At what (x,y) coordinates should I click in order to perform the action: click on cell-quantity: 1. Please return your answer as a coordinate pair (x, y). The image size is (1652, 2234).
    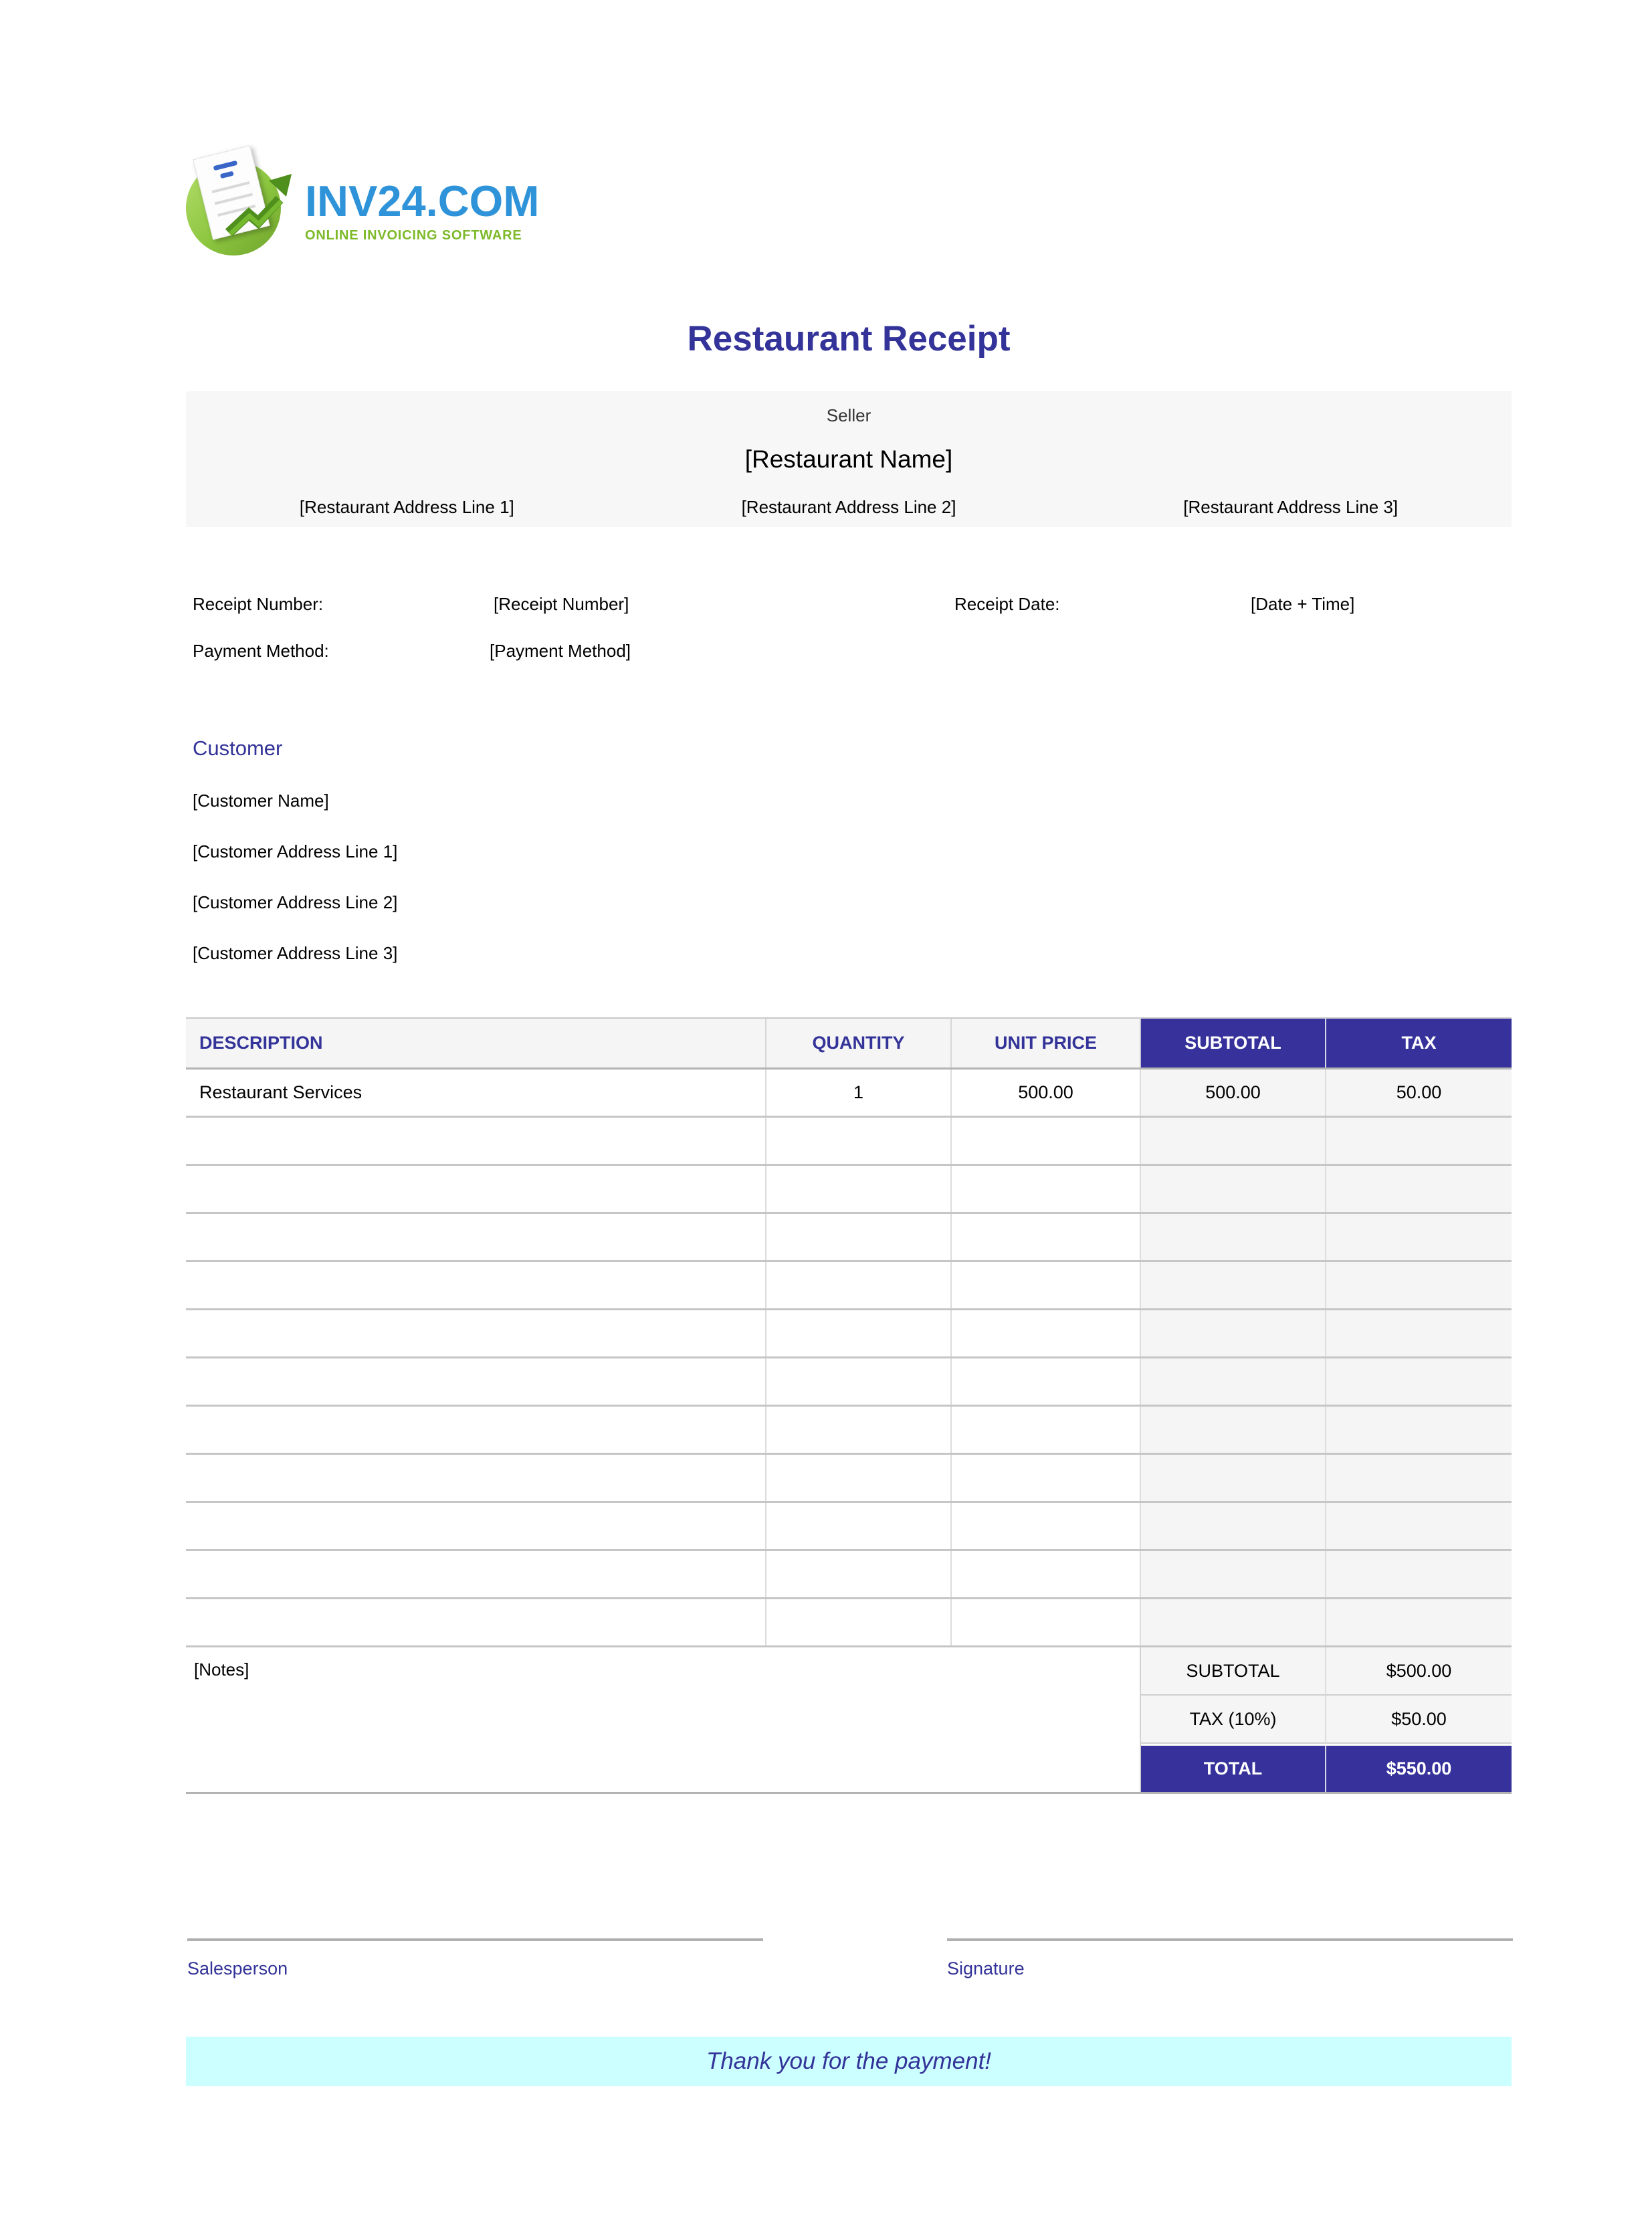
    Looking at the image, I should click on (857, 1093).